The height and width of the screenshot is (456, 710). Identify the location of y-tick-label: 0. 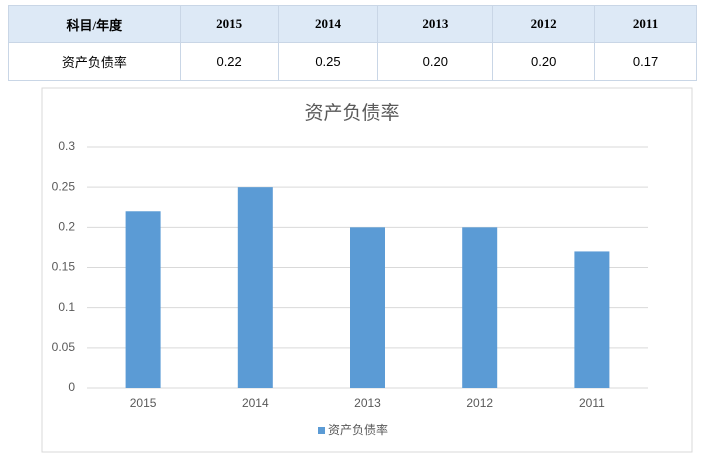
(71, 387).